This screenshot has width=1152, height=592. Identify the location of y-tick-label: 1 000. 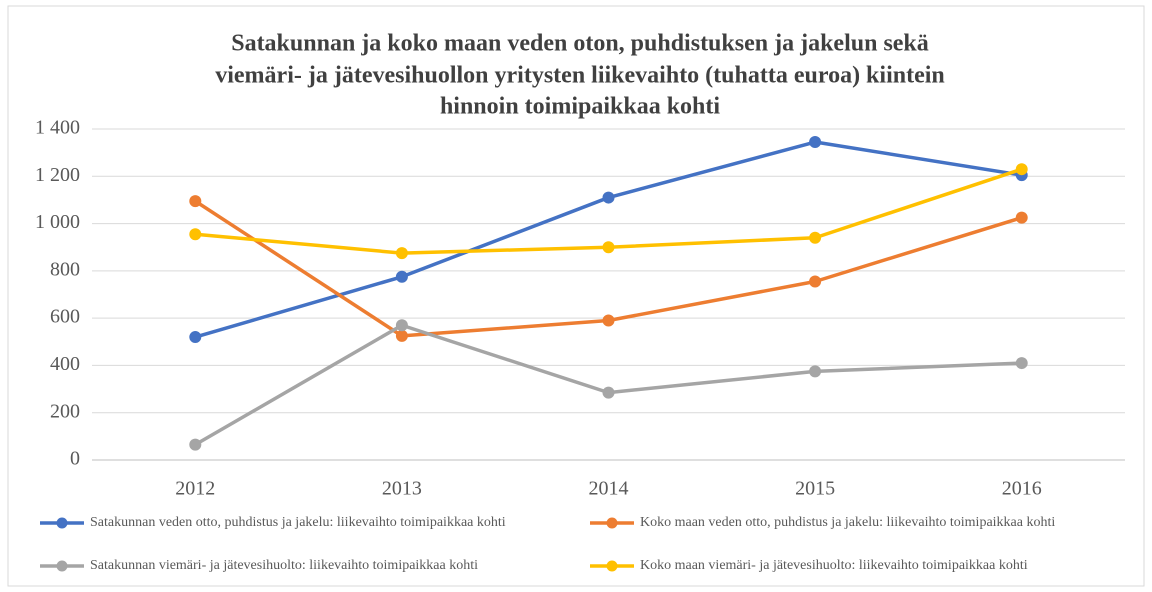
(57, 222).